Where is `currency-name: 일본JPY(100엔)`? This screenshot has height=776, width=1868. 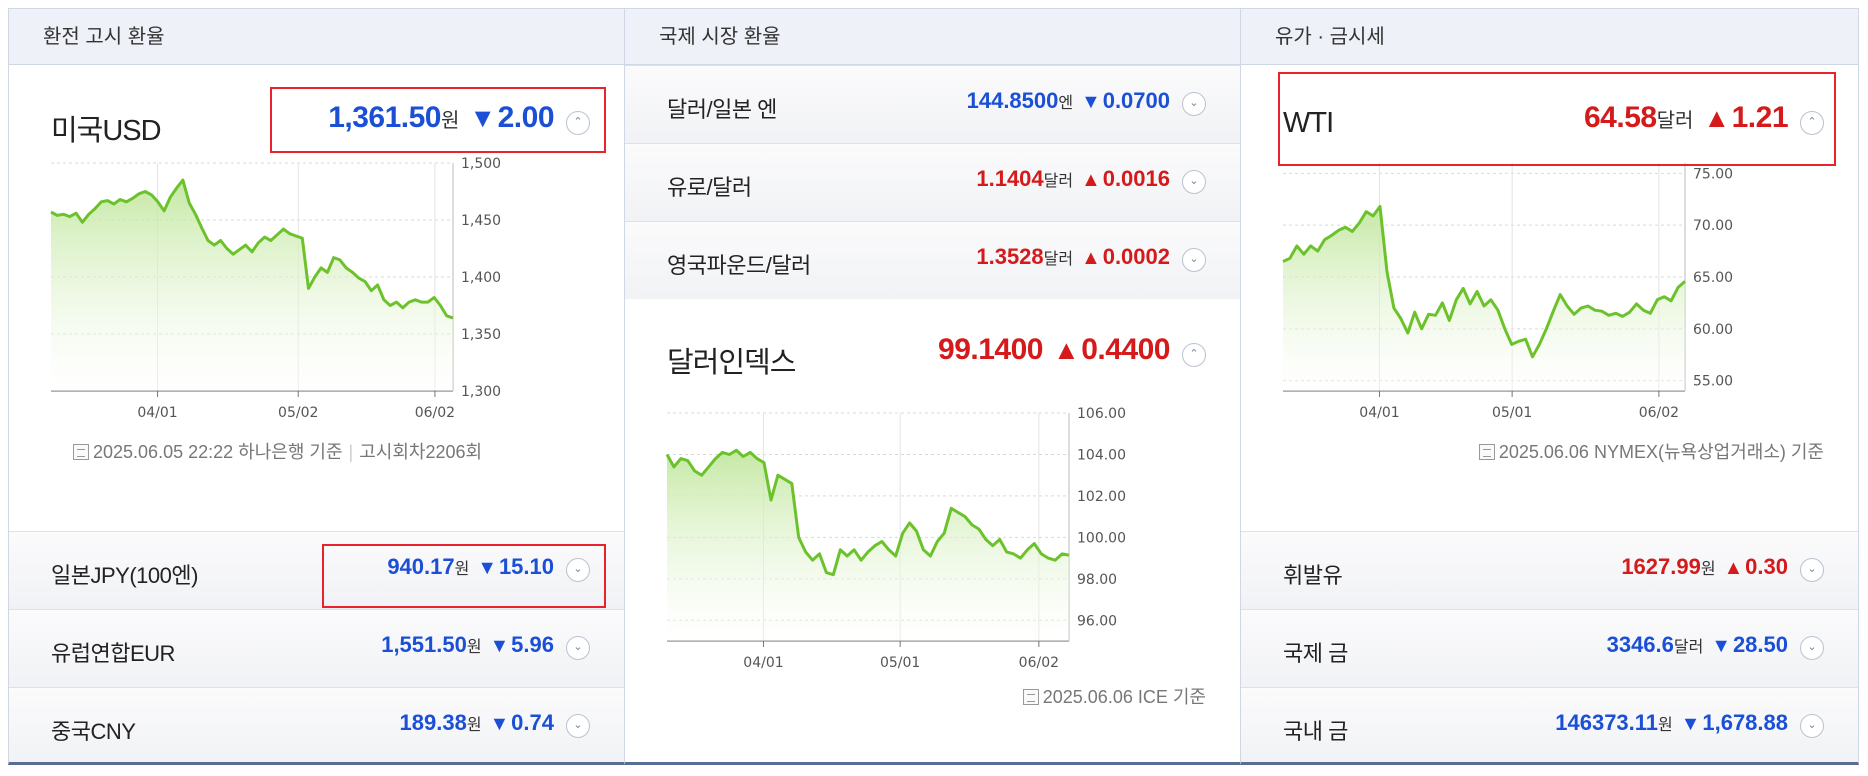 currency-name: 일본JPY(100엔) is located at coordinates (124, 575).